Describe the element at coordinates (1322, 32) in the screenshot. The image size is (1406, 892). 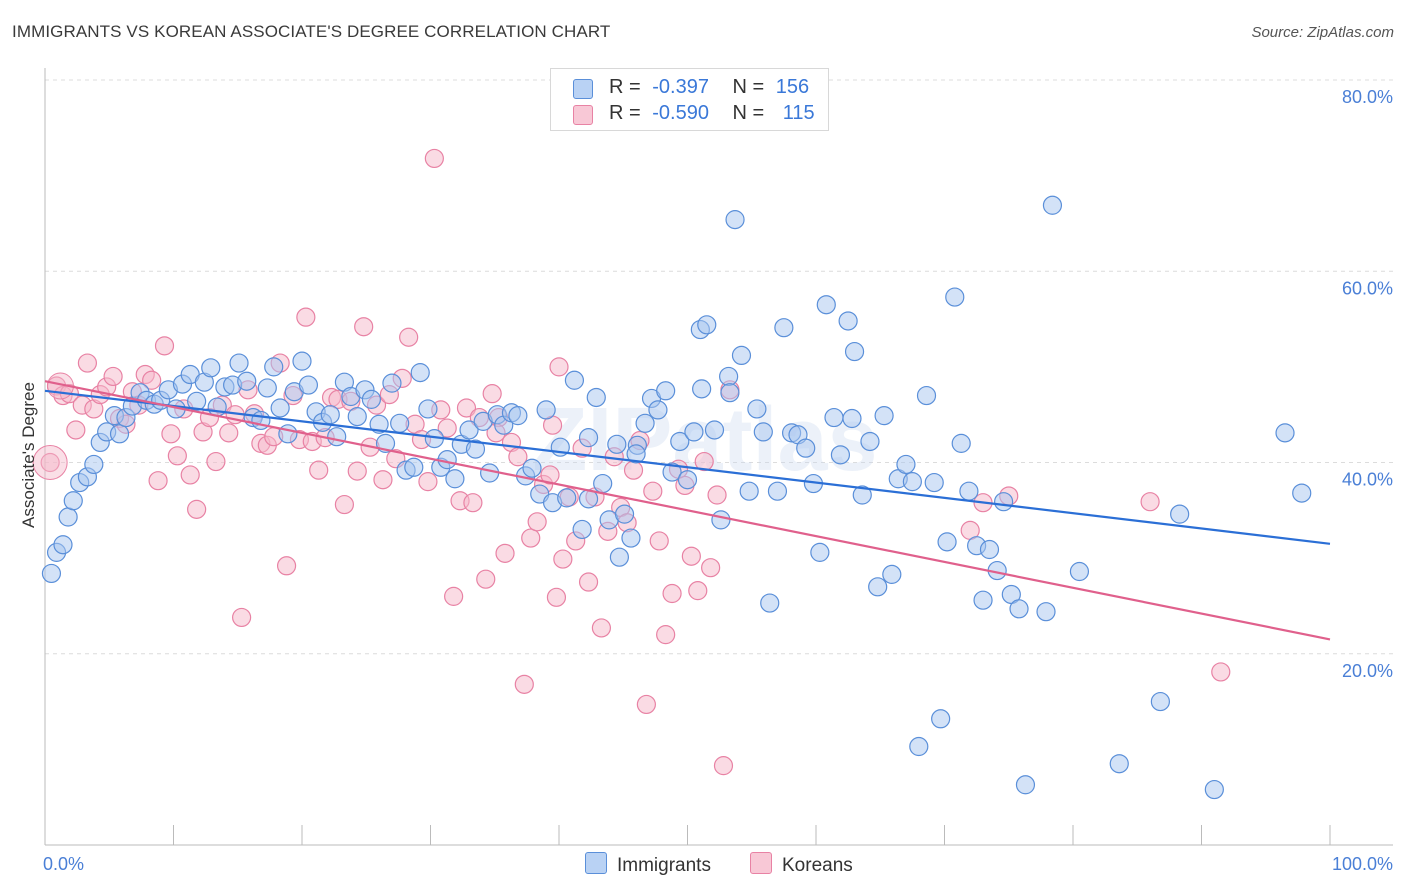
I see `source-label: Source: ZipAtlas.com` at that location.